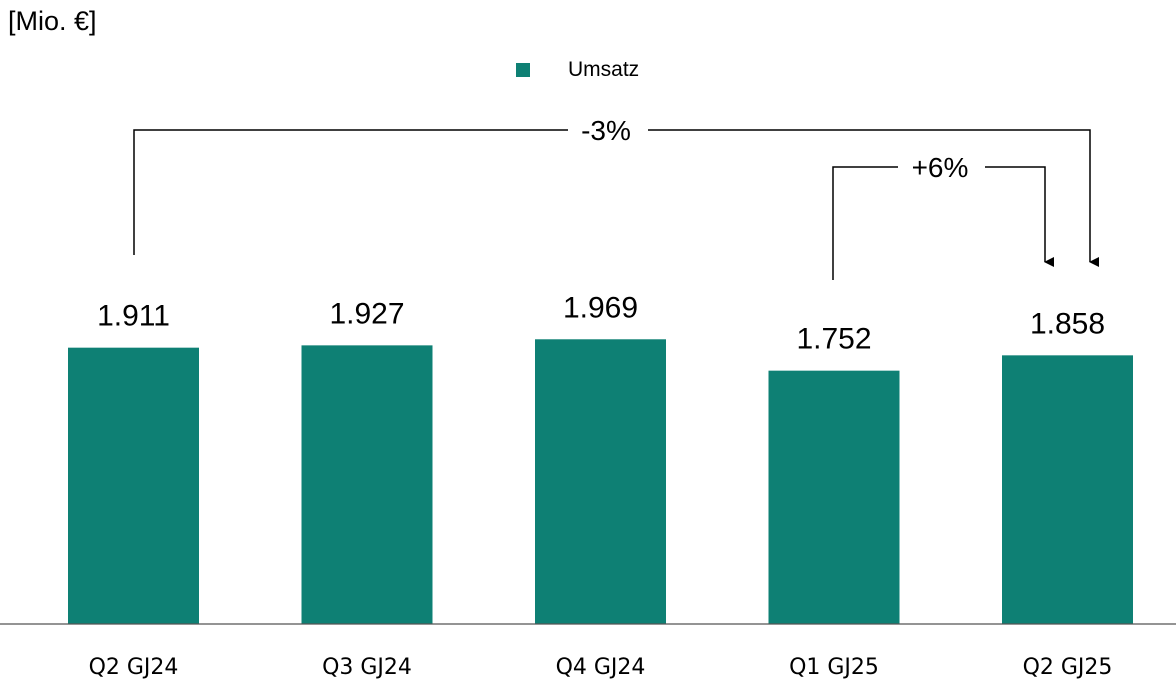  I want to click on change-annotation: +6%, so click(938, 216).